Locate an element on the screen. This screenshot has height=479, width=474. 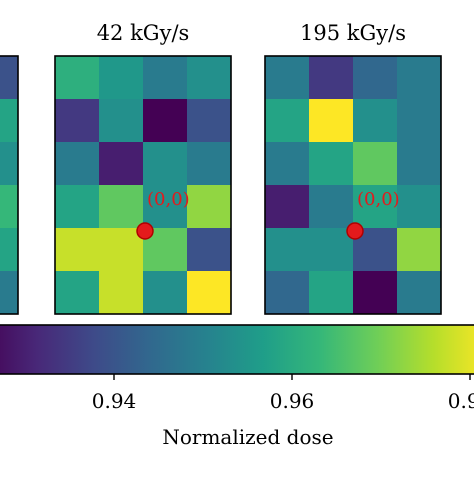
panel-frame is located at coordinates (9, 185).